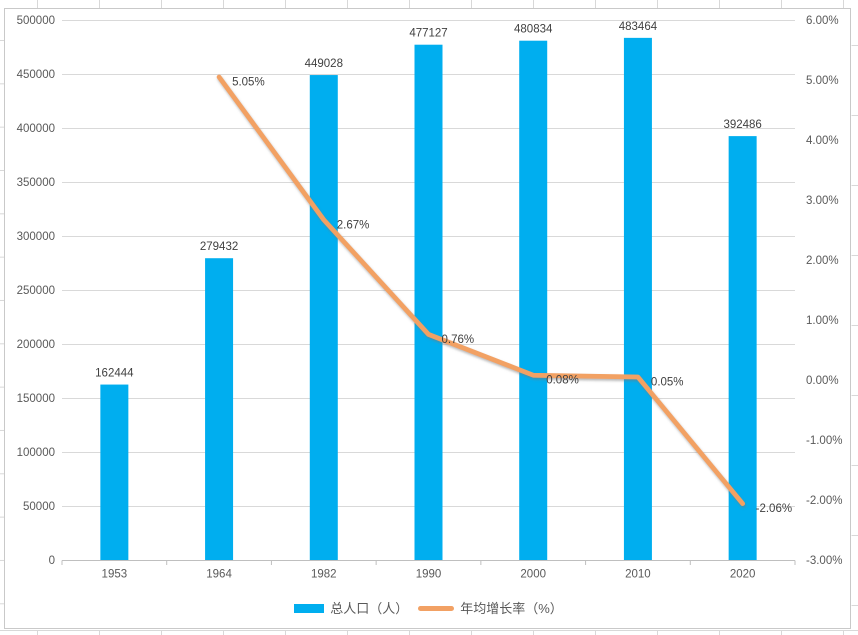 The width and height of the screenshot is (858, 635). What do you see at coordinates (114, 472) in the screenshot?
I see `bar-1953` at bounding box center [114, 472].